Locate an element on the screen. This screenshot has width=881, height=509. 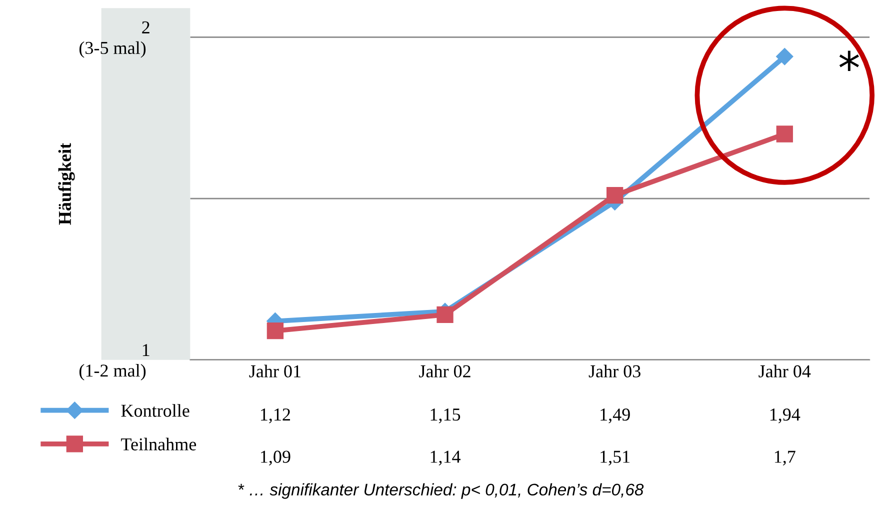
y-tick-label: 1 is located at coordinates (146, 350).